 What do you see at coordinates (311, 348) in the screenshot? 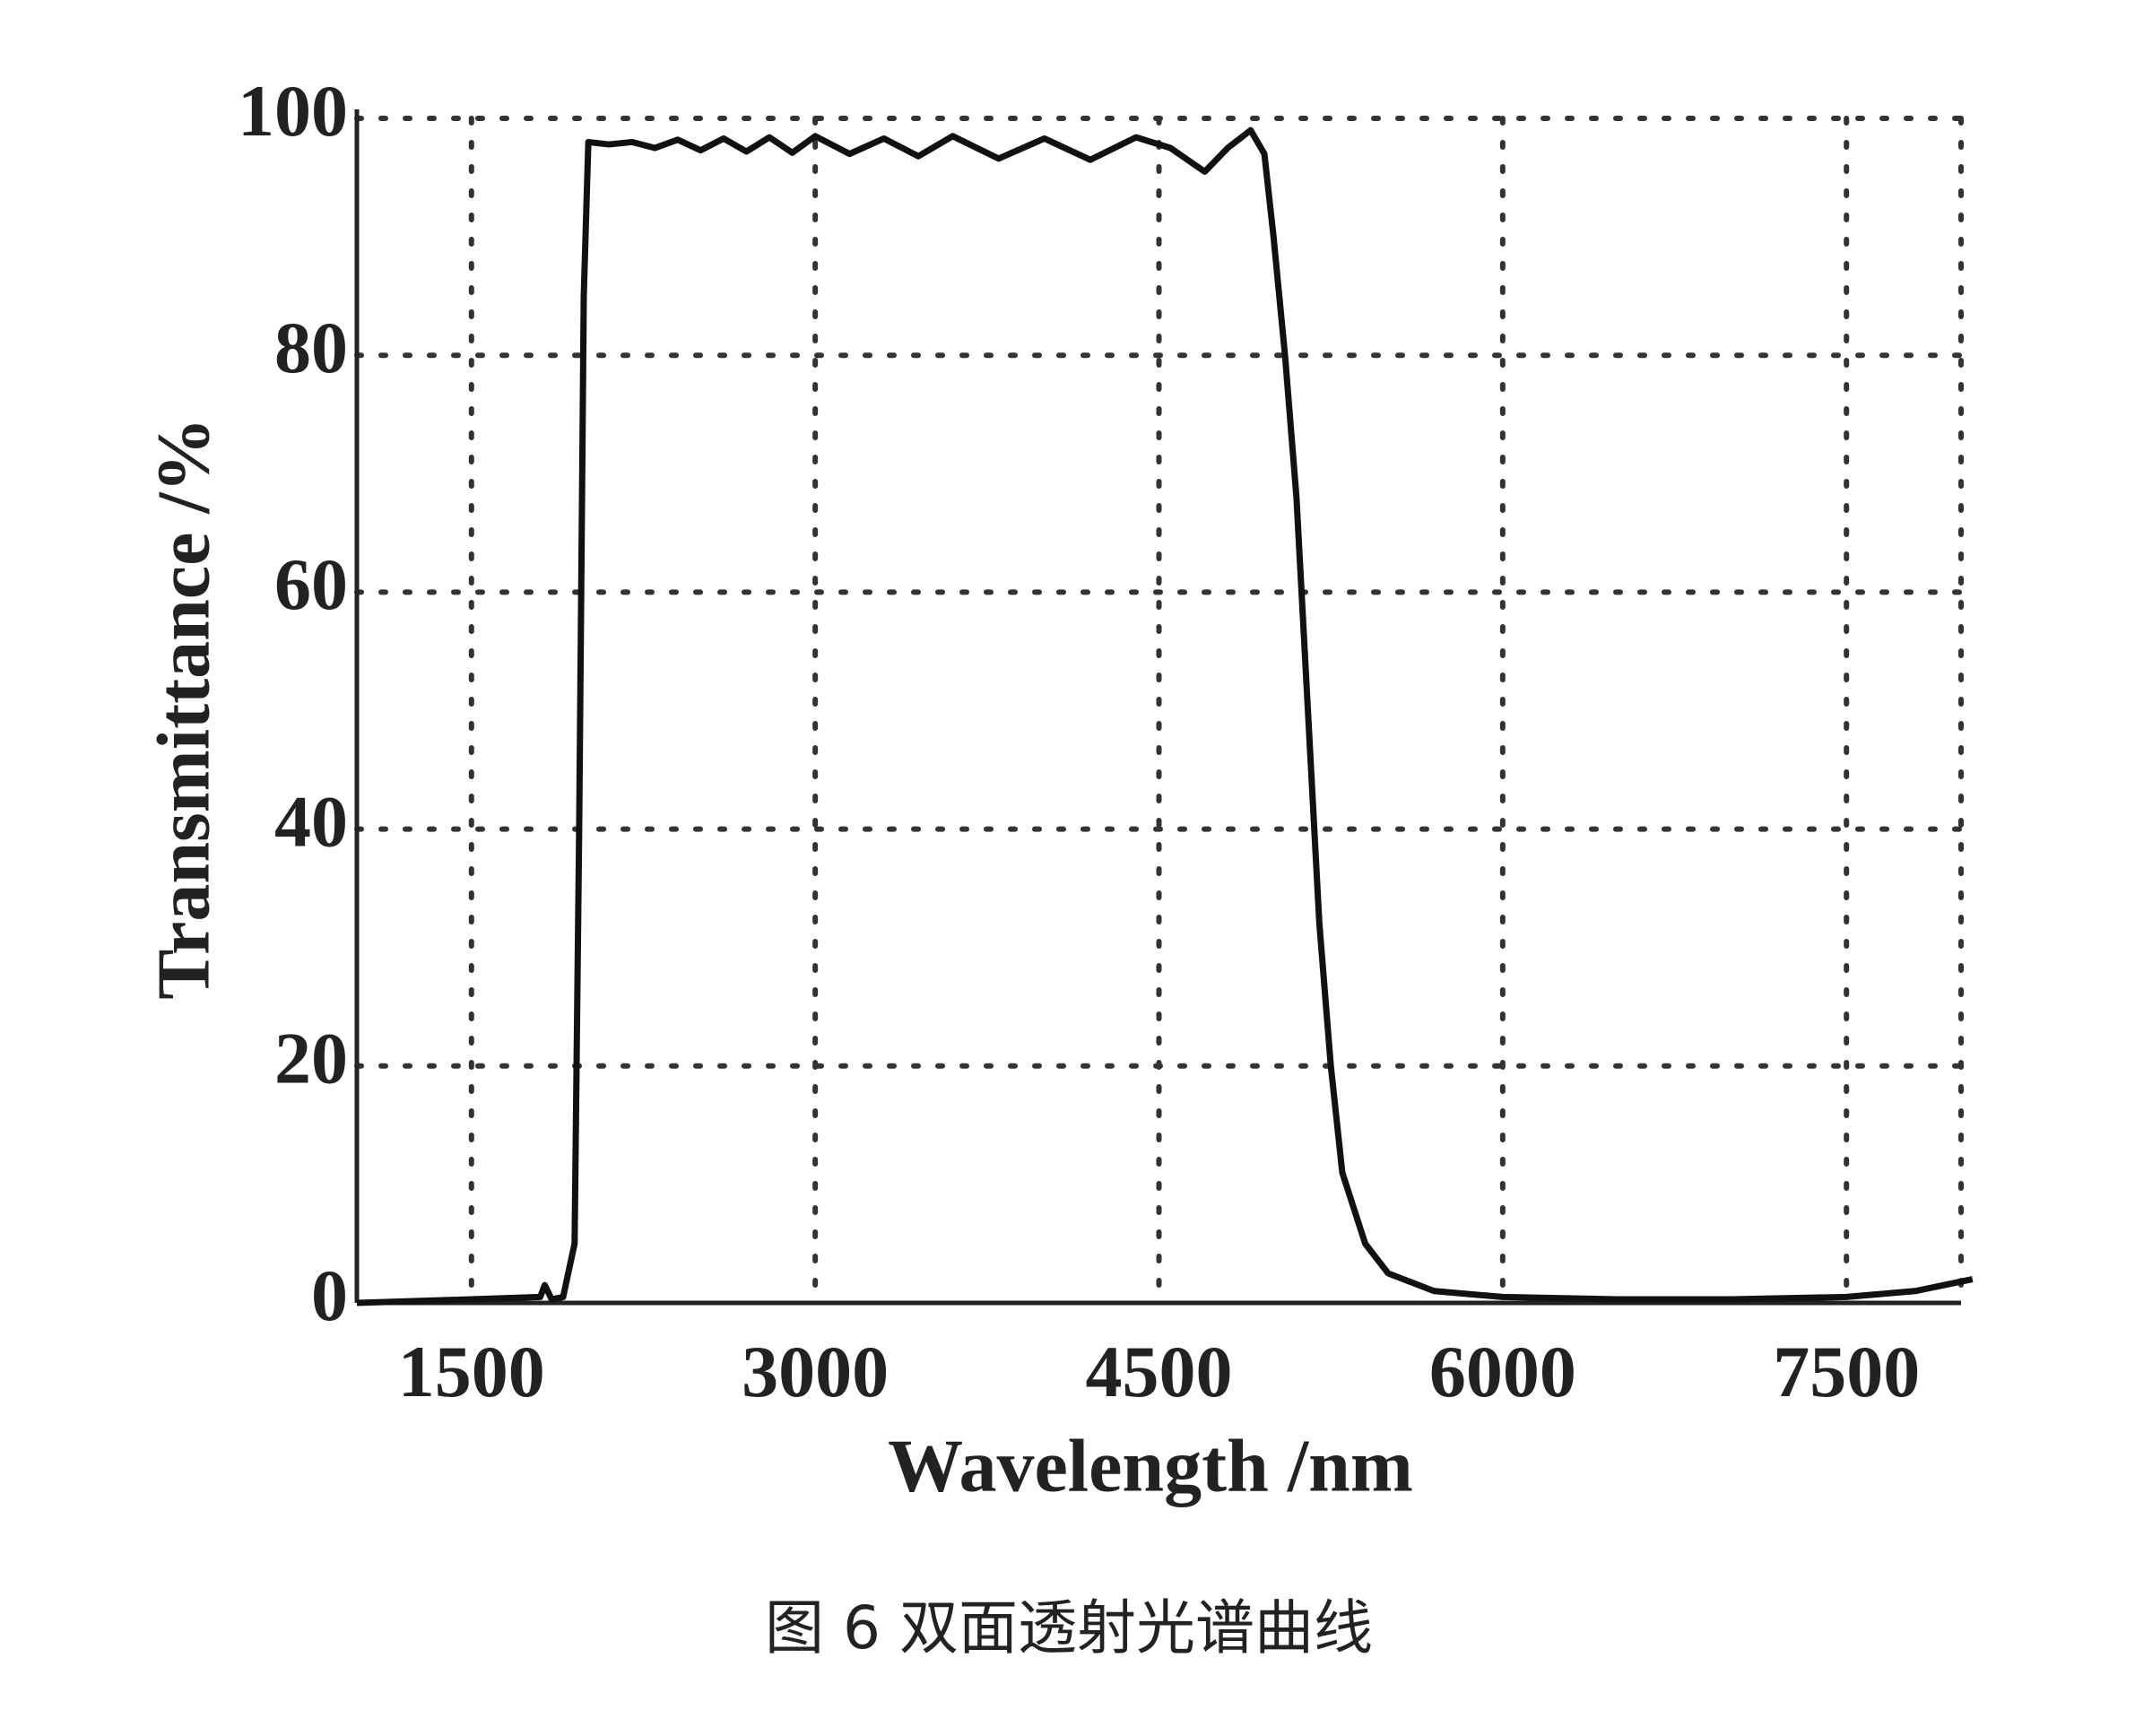
I see `y-tick-label: 80` at bounding box center [311, 348].